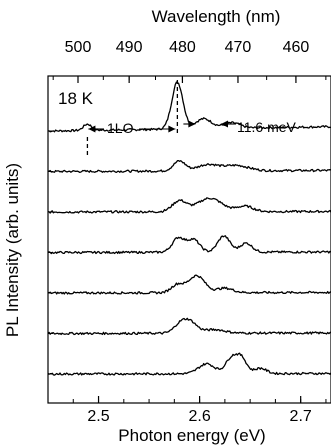 This screenshot has height=445, width=331. I want to click on top-tick-label: 490, so click(129, 47).